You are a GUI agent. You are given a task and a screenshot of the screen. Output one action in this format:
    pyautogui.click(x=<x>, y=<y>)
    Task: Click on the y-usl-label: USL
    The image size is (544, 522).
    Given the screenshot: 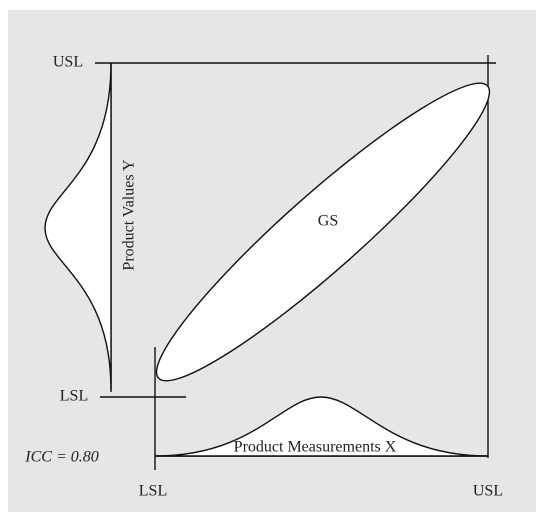 What is the action you would take?
    pyautogui.click(x=68, y=62)
    